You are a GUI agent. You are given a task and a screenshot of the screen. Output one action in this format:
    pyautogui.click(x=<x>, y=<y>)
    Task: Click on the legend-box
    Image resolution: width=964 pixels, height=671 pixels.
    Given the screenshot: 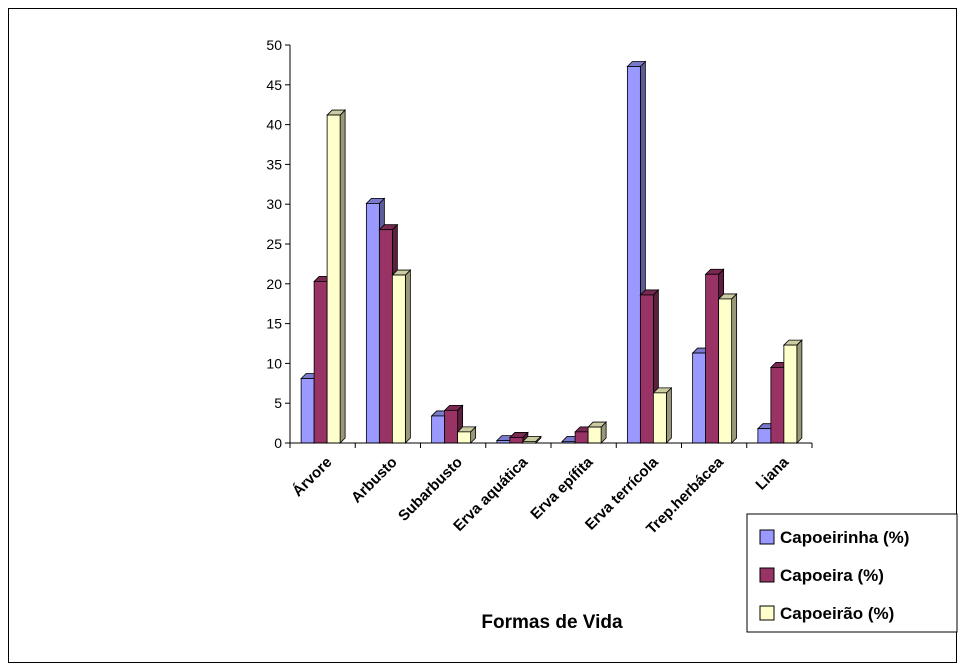 What is the action you would take?
    pyautogui.click(x=852, y=573)
    